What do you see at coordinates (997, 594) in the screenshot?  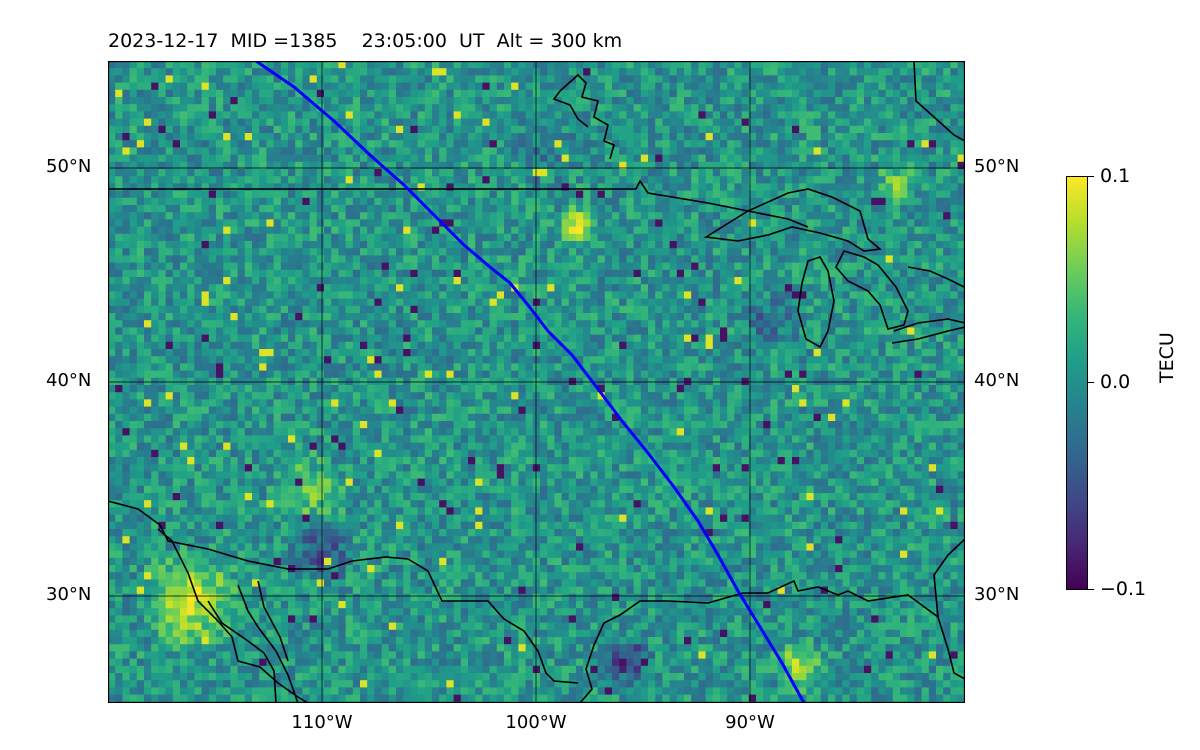 I see `lat-label-30-right: 30°N` at bounding box center [997, 594].